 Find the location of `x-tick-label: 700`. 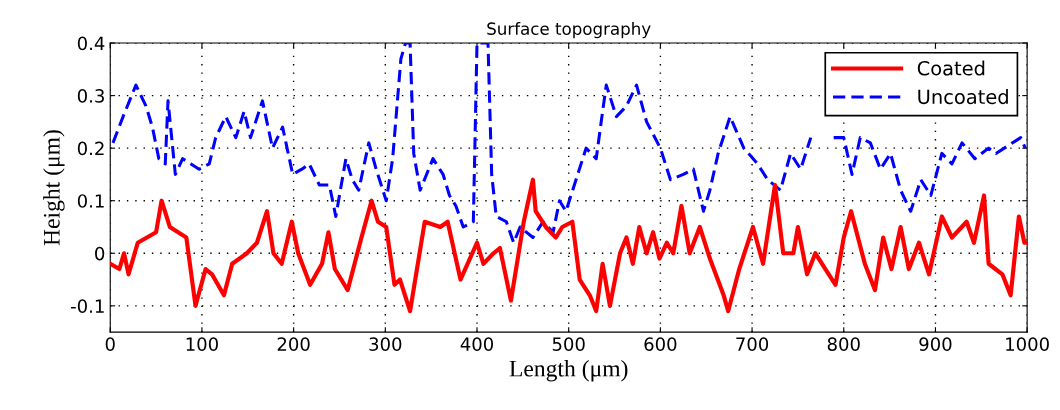

x-tick-label: 700 is located at coordinates (752, 344).